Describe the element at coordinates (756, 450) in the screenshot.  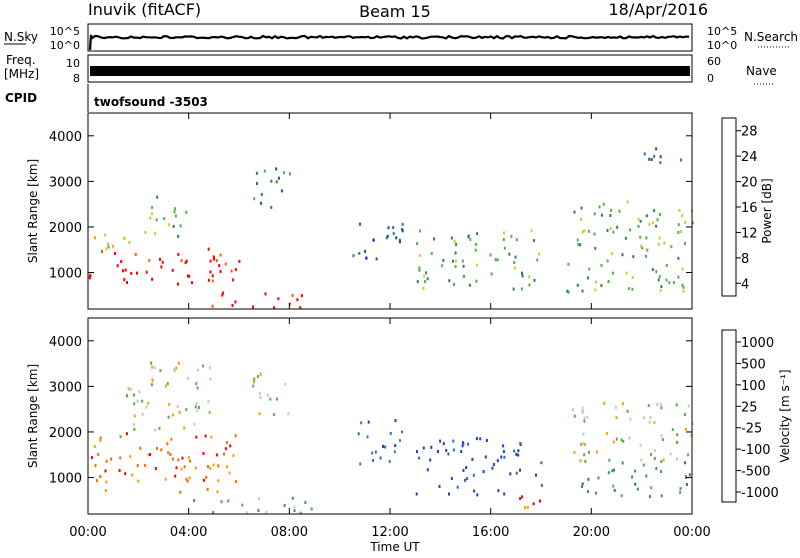
I see `colorbar-tick-label: -100` at that location.